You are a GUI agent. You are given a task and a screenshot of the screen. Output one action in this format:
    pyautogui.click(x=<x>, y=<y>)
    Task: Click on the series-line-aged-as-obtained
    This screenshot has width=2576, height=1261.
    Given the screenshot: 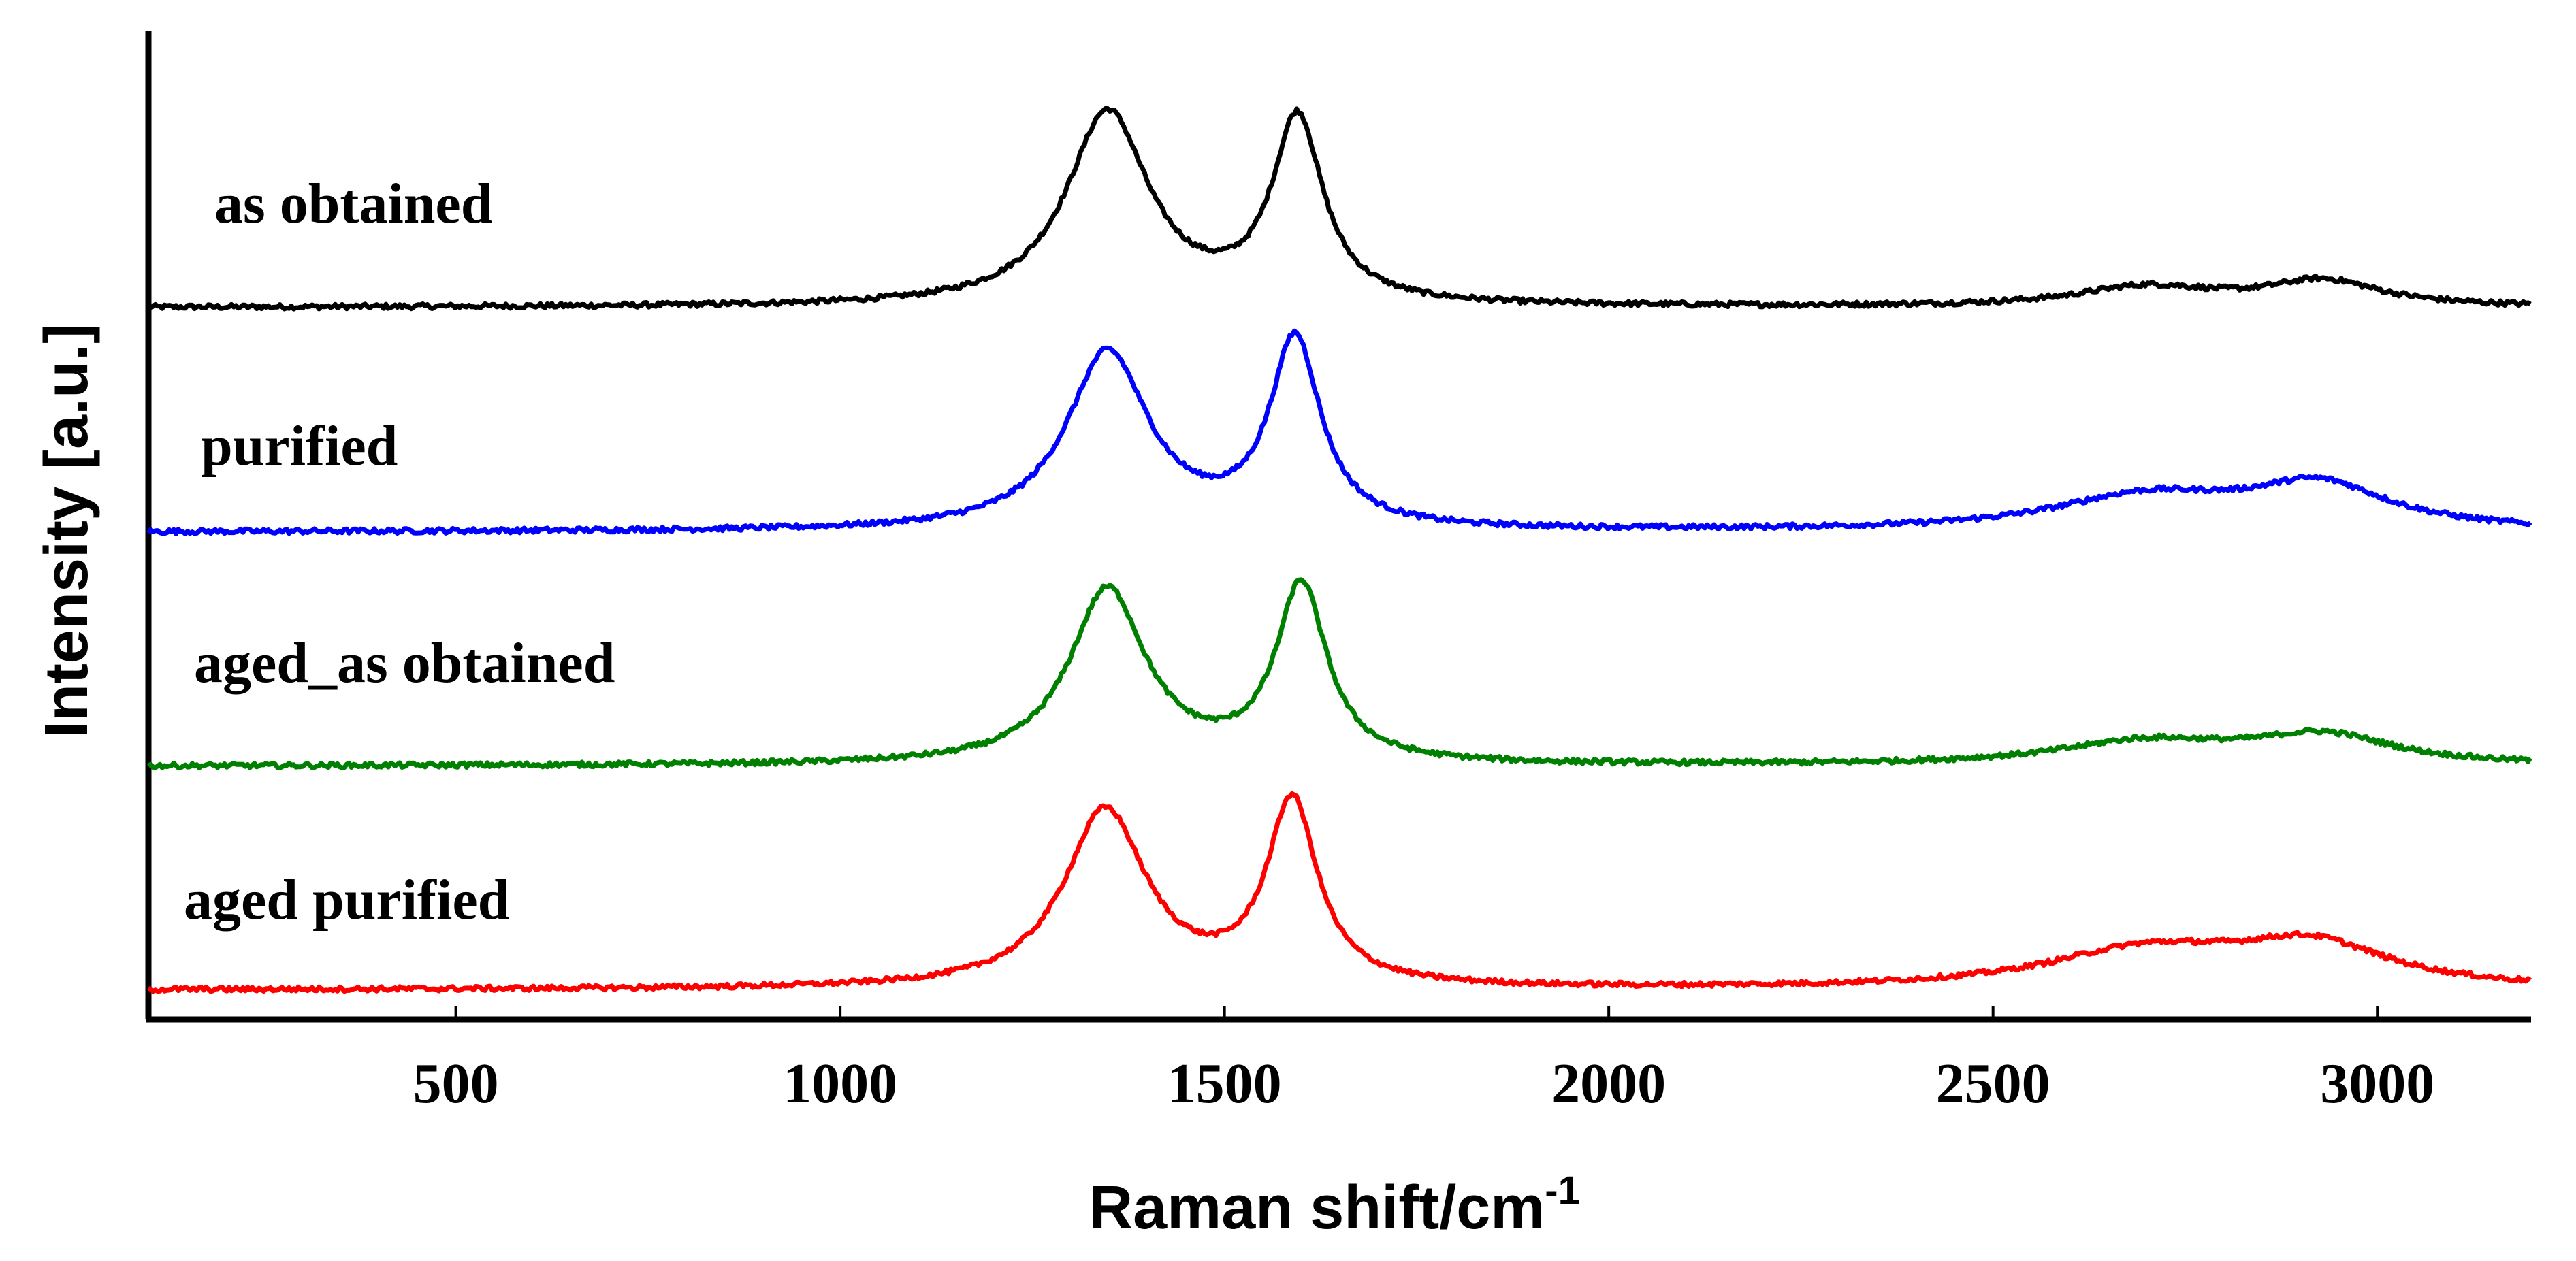 What is the action you would take?
    pyautogui.click(x=1339, y=673)
    